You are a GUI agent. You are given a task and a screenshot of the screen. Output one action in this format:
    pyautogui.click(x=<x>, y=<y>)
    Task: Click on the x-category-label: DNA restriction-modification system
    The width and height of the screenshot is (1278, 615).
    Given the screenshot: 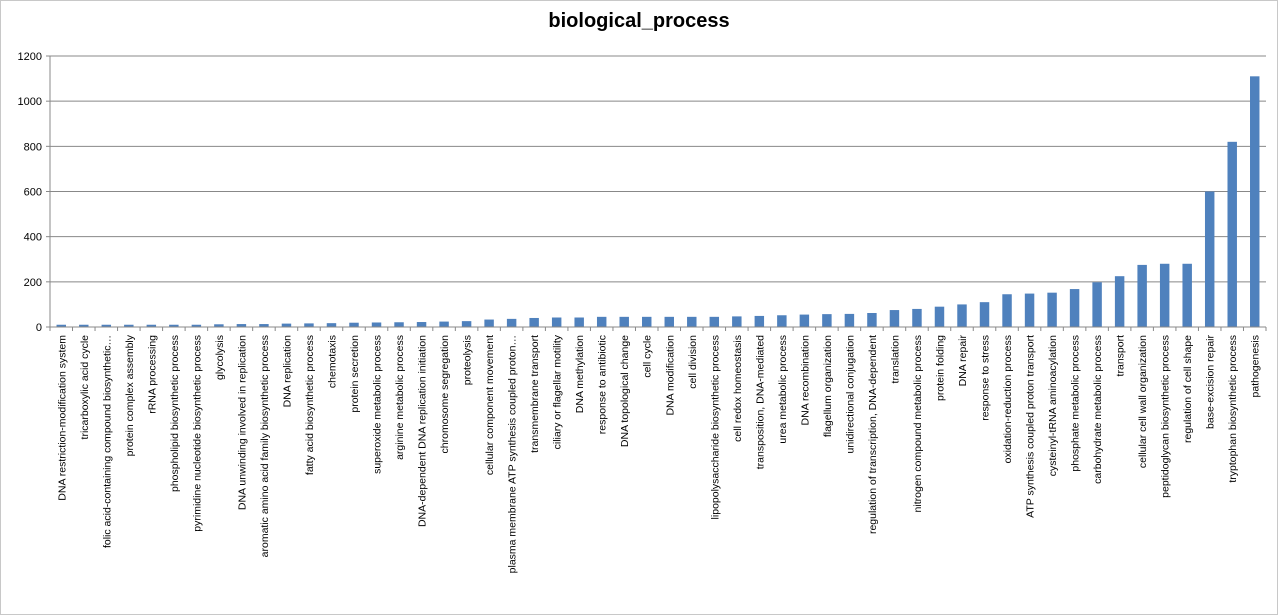 What is the action you would take?
    pyautogui.click(x=62, y=418)
    